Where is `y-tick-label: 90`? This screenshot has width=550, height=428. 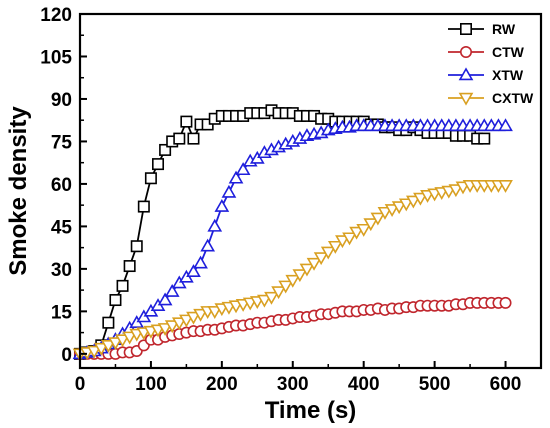
y-tick-label: 90 is located at coordinates (61, 100).